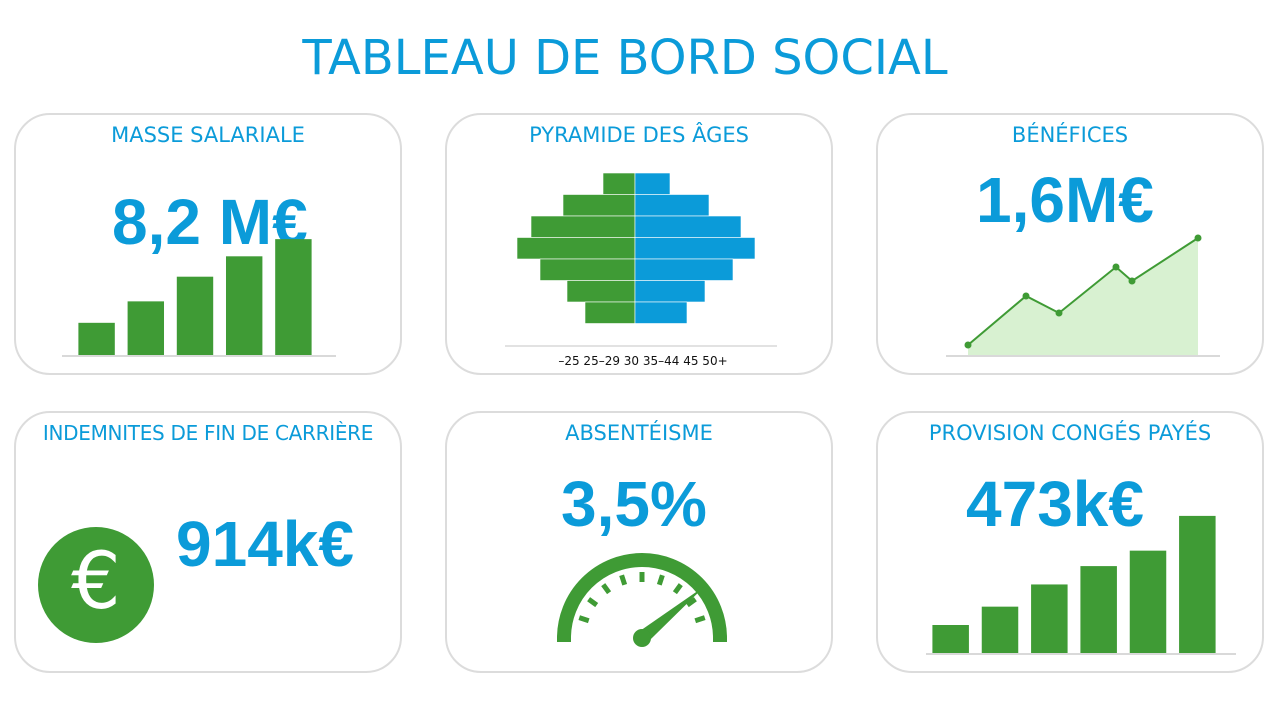  What do you see at coordinates (564, 640) in the screenshot?
I see `gauge-leg-left` at bounding box center [564, 640].